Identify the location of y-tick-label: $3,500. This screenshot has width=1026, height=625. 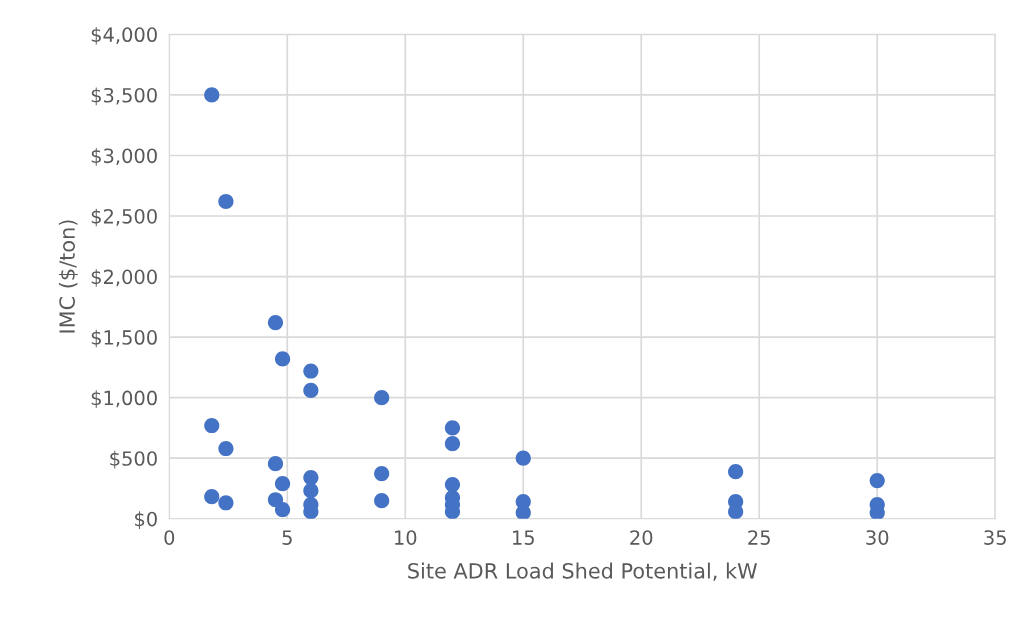
(124, 96).